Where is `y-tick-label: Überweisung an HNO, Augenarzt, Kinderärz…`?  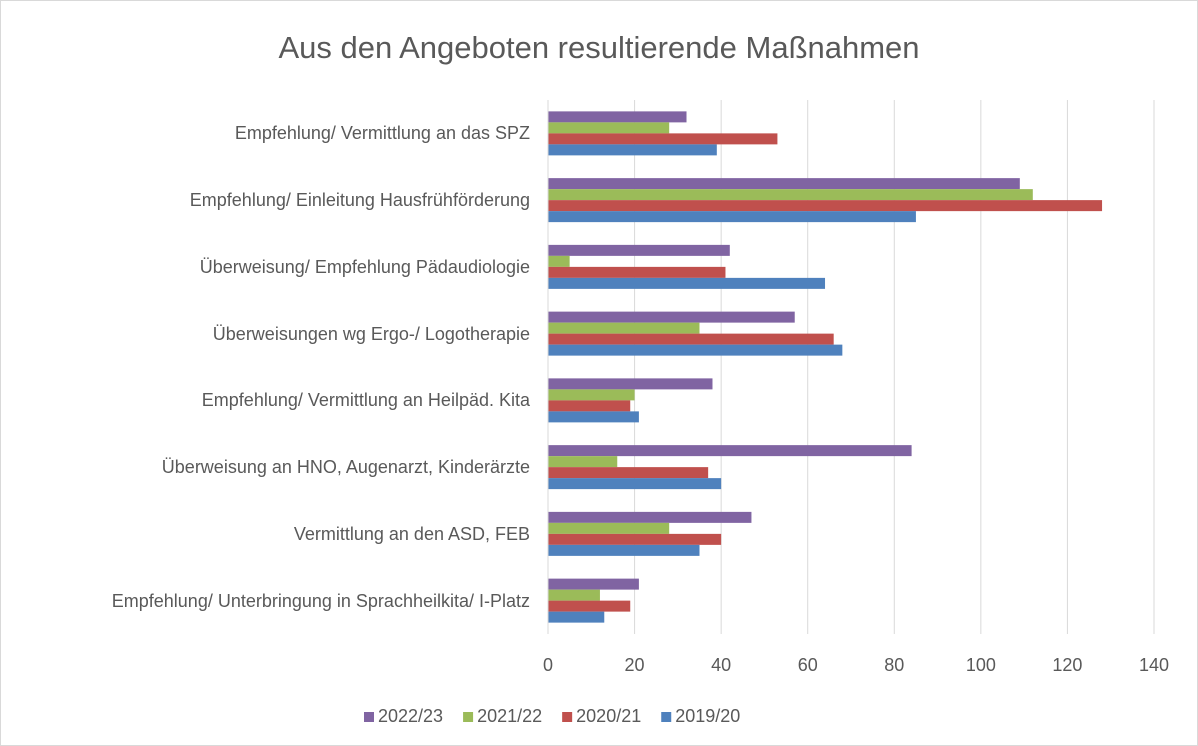 y-tick-label: Überweisung an HNO, Augenarzt, Kinderärz… is located at coordinates (345, 467).